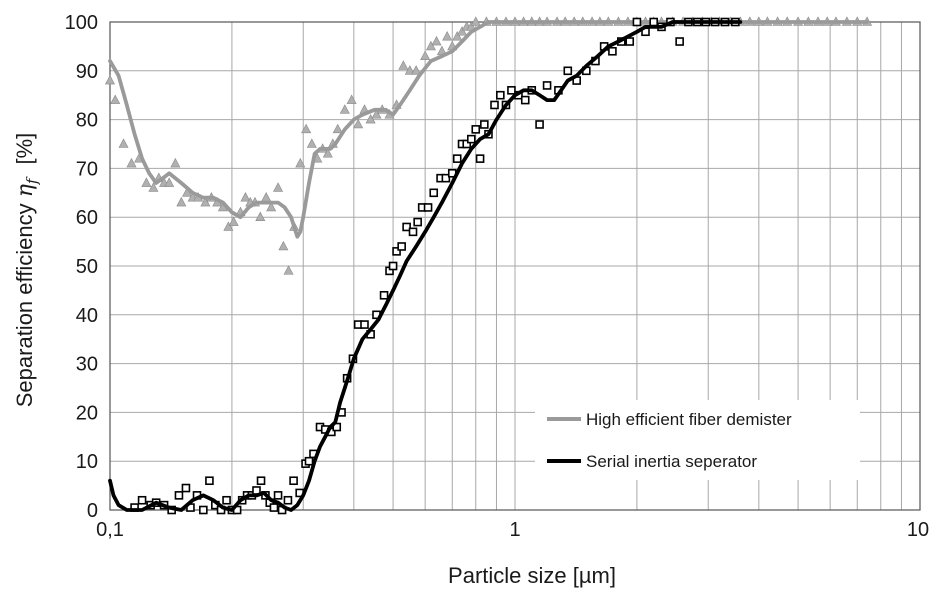 The width and height of the screenshot is (936, 589). I want to click on y-tick-label: 0, so click(92, 511).